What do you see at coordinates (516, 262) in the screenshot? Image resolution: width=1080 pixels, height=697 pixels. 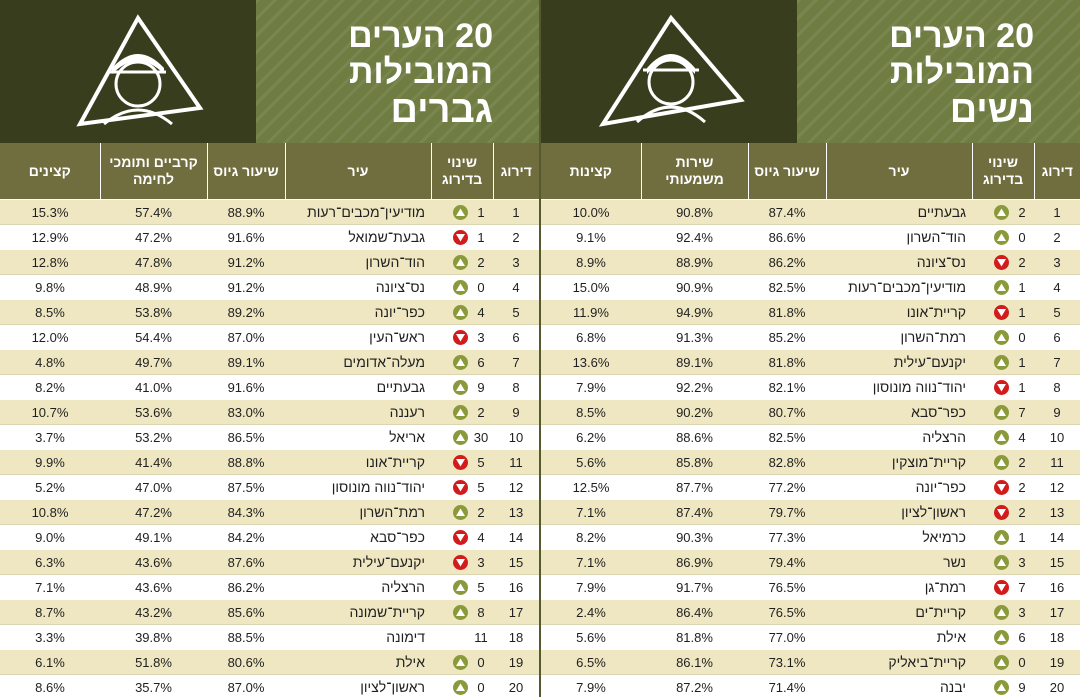 I see `rank-cell: 3` at bounding box center [516, 262].